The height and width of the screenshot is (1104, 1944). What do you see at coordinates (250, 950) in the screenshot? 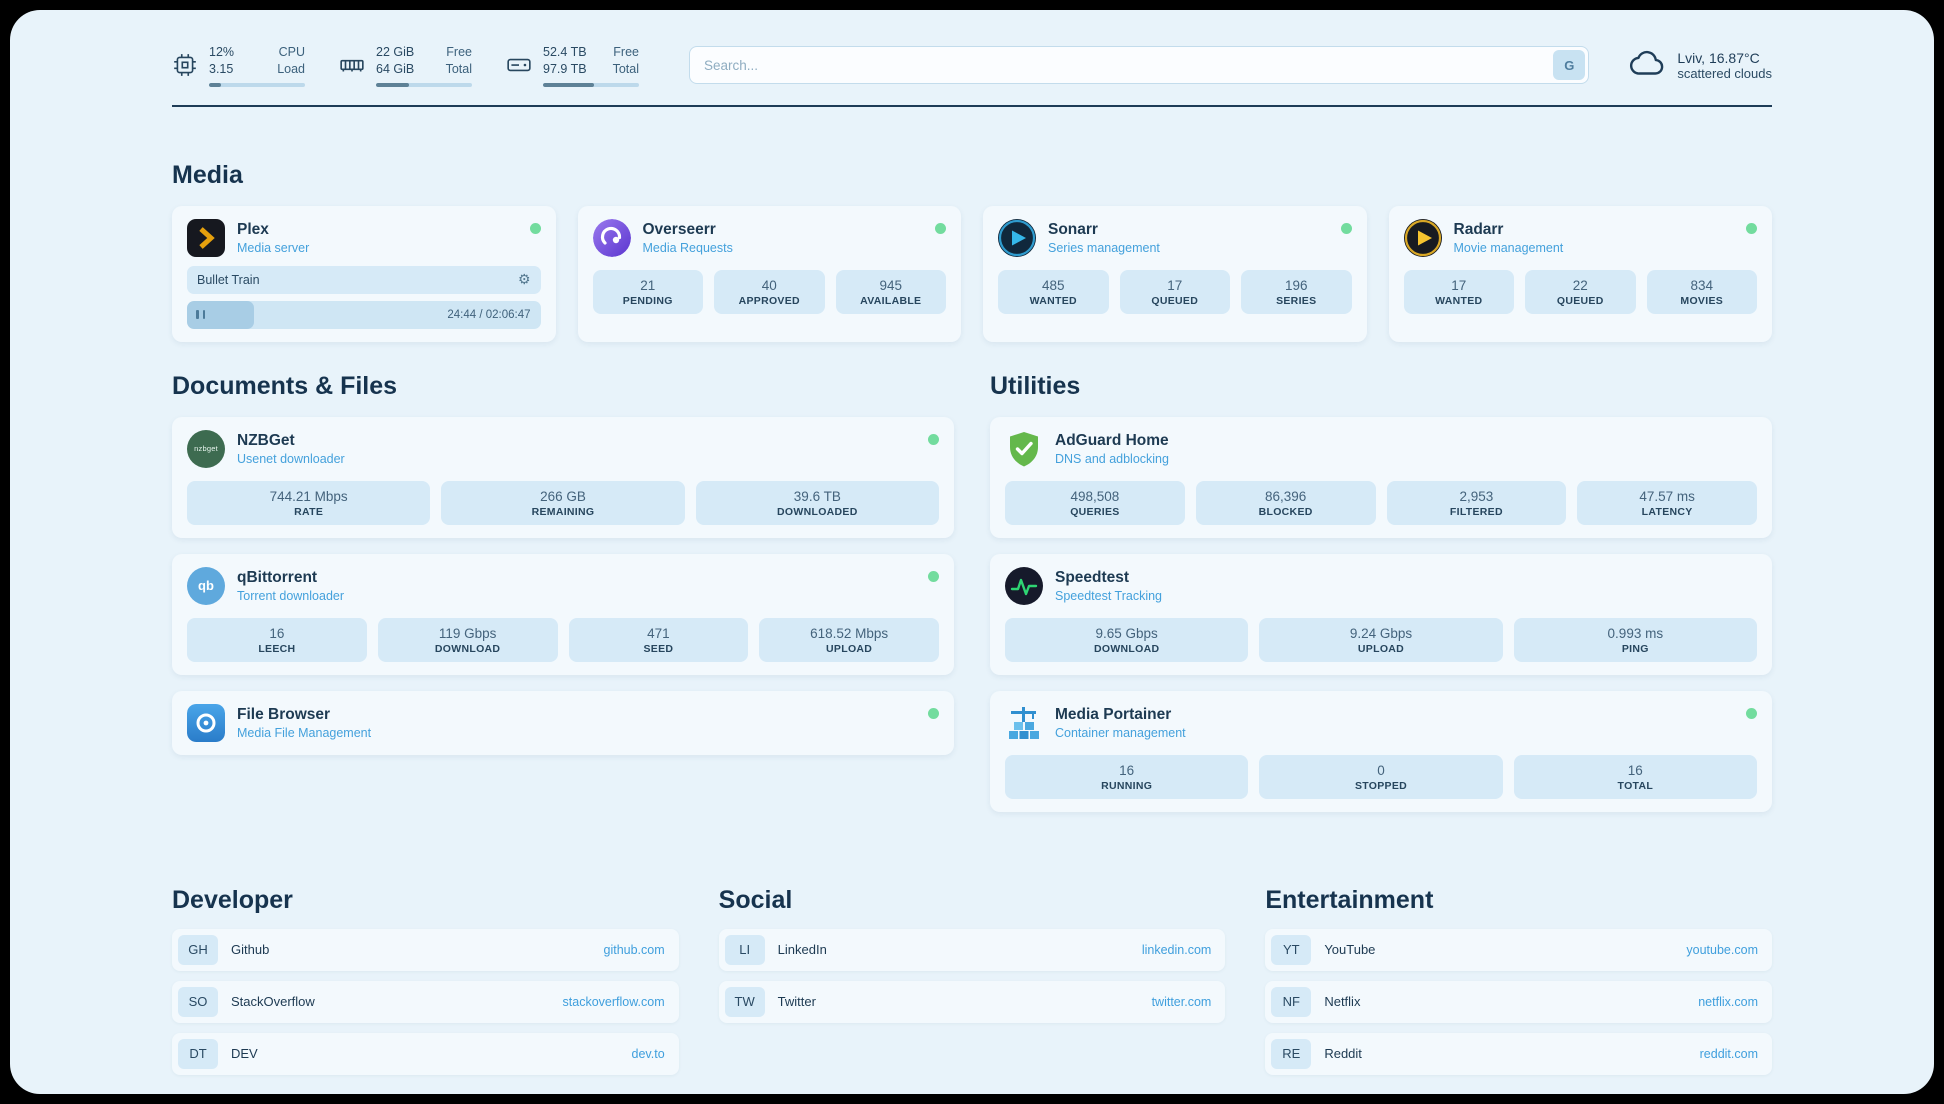
I see `bookmark-name: Github` at bounding box center [250, 950].